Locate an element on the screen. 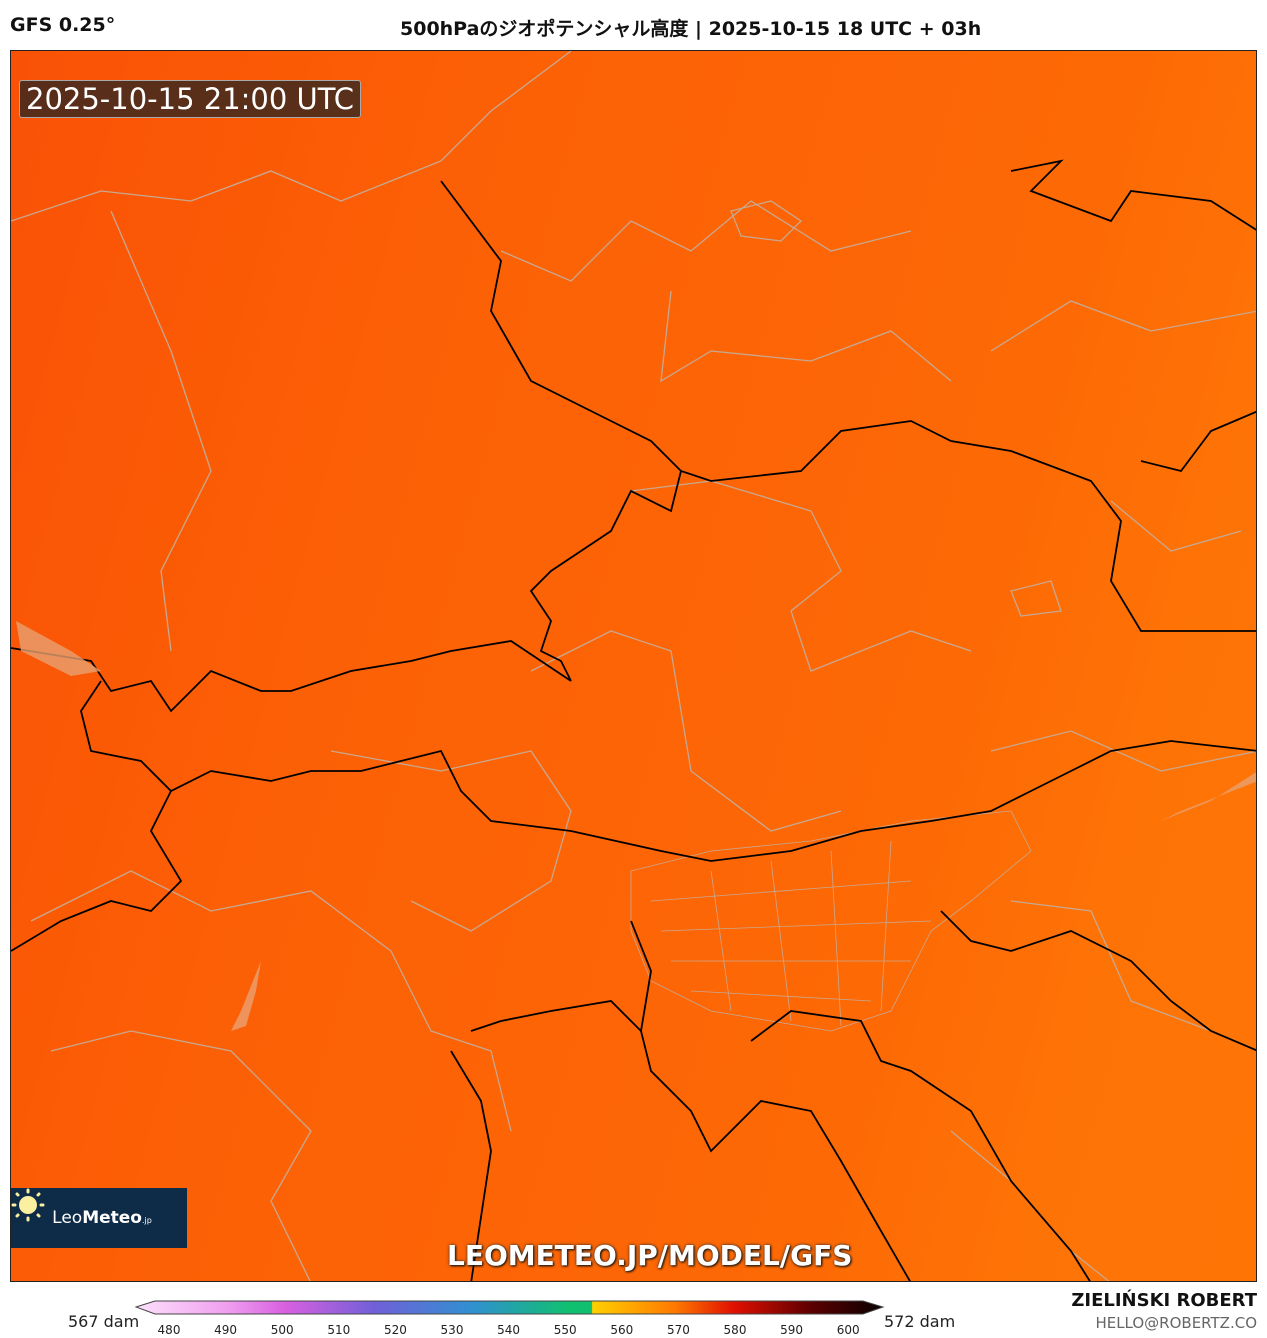 This screenshot has height=1338, width=1267. colorbar is located at coordinates (510, 1307).